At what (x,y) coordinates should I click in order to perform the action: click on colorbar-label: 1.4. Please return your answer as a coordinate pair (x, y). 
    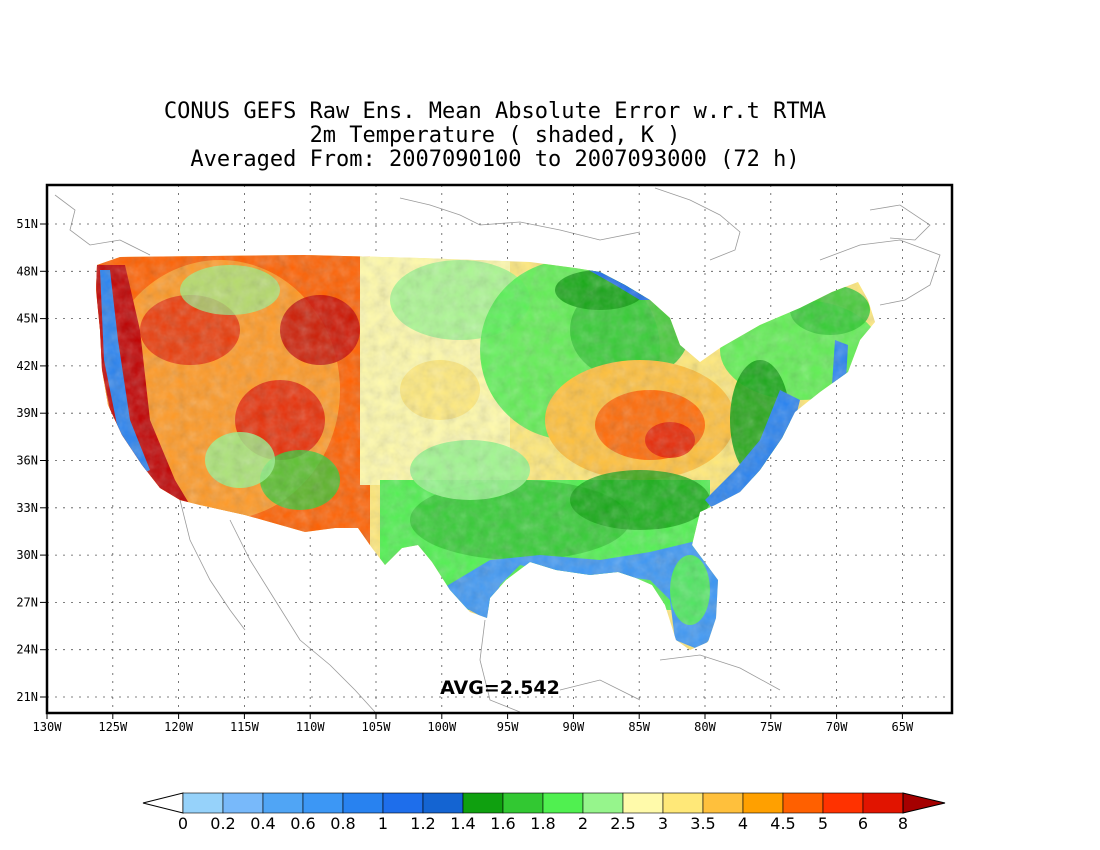
    Looking at the image, I should click on (462, 823).